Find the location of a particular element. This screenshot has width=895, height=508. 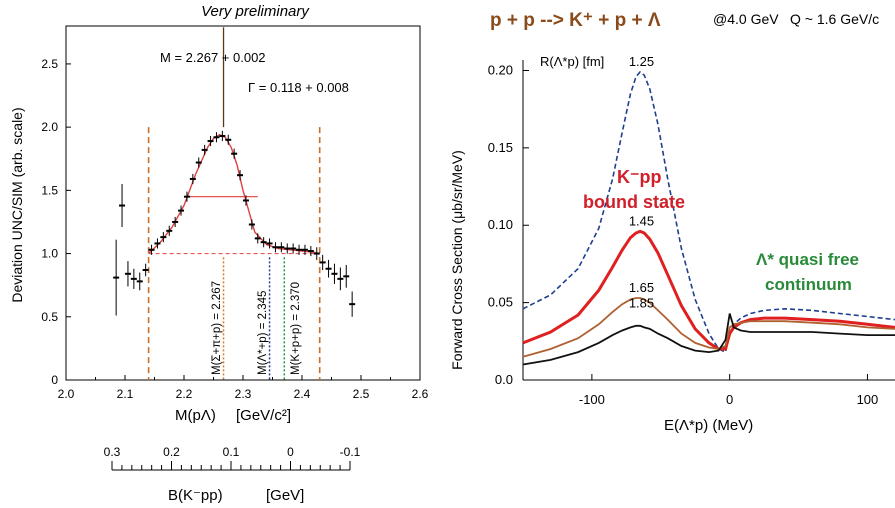

left-y-tick-label: 1.0 is located at coordinates (49, 254).